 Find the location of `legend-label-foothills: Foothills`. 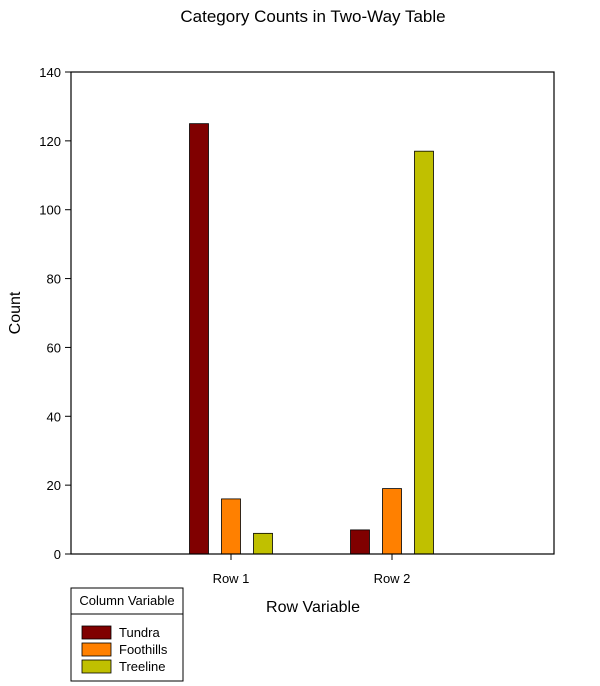

legend-label-foothills: Foothills is located at coordinates (143, 649).